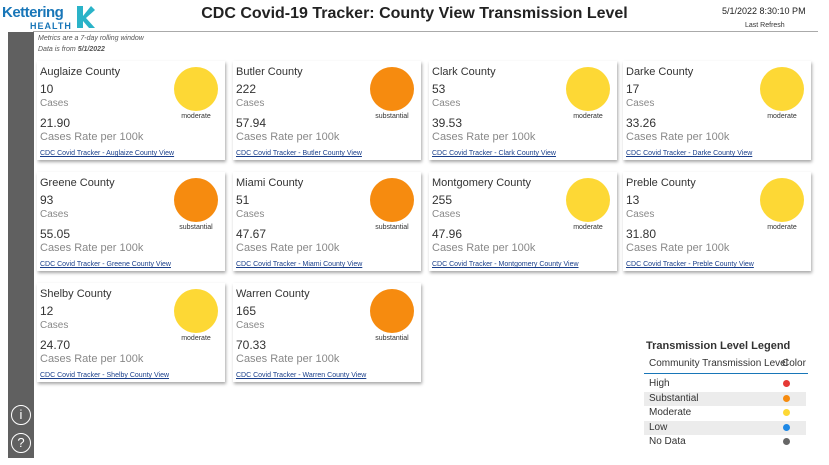  Describe the element at coordinates (725, 384) in the screenshot. I see `legend-row: High` at that location.